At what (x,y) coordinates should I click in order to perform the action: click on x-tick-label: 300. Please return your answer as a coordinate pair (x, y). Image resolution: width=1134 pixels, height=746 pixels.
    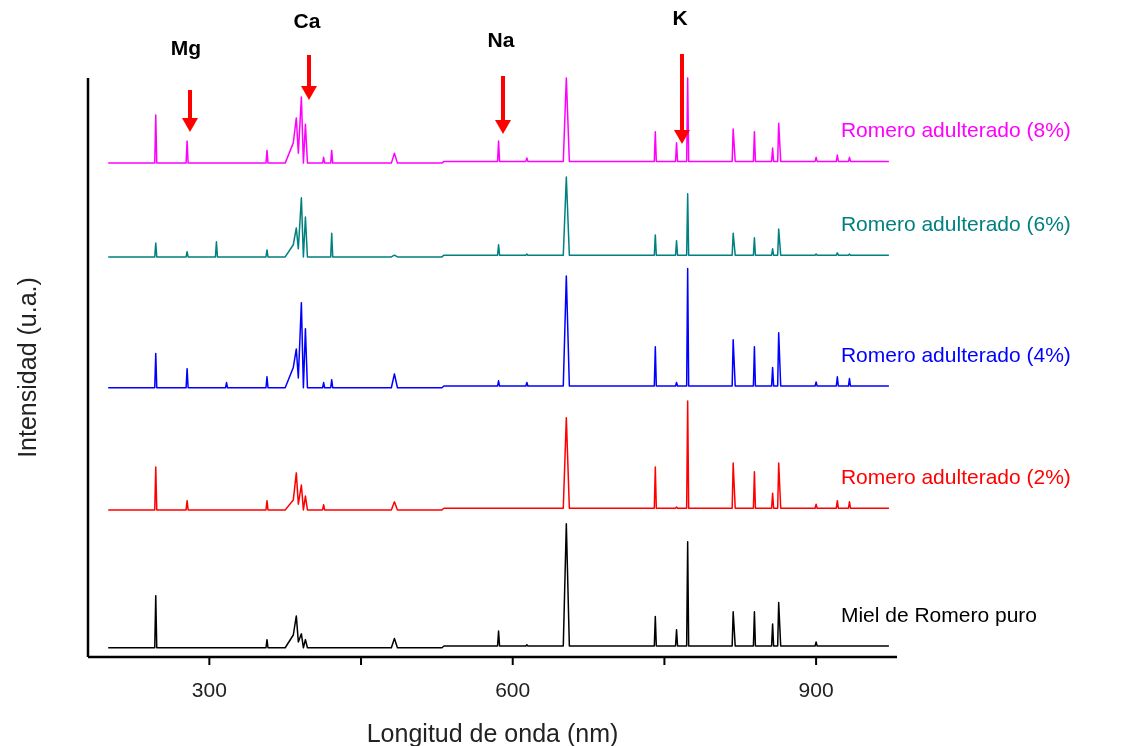
    Looking at the image, I should click on (209, 689).